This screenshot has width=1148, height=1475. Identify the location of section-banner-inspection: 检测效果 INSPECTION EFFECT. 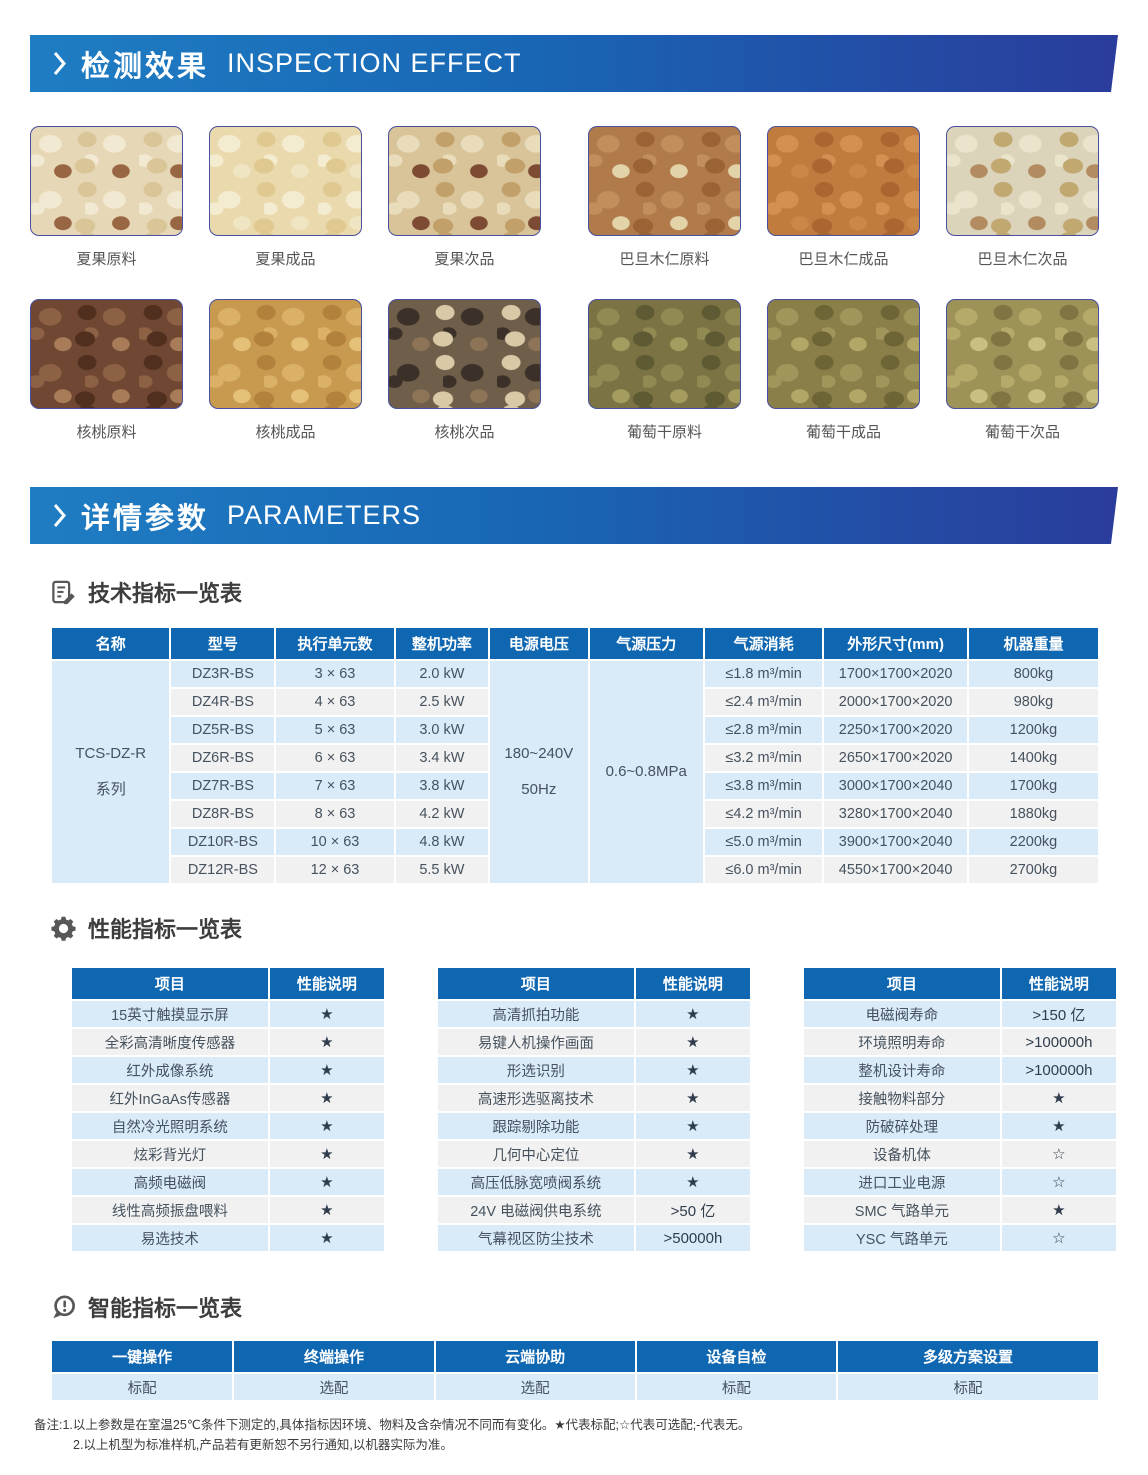
(574, 63).